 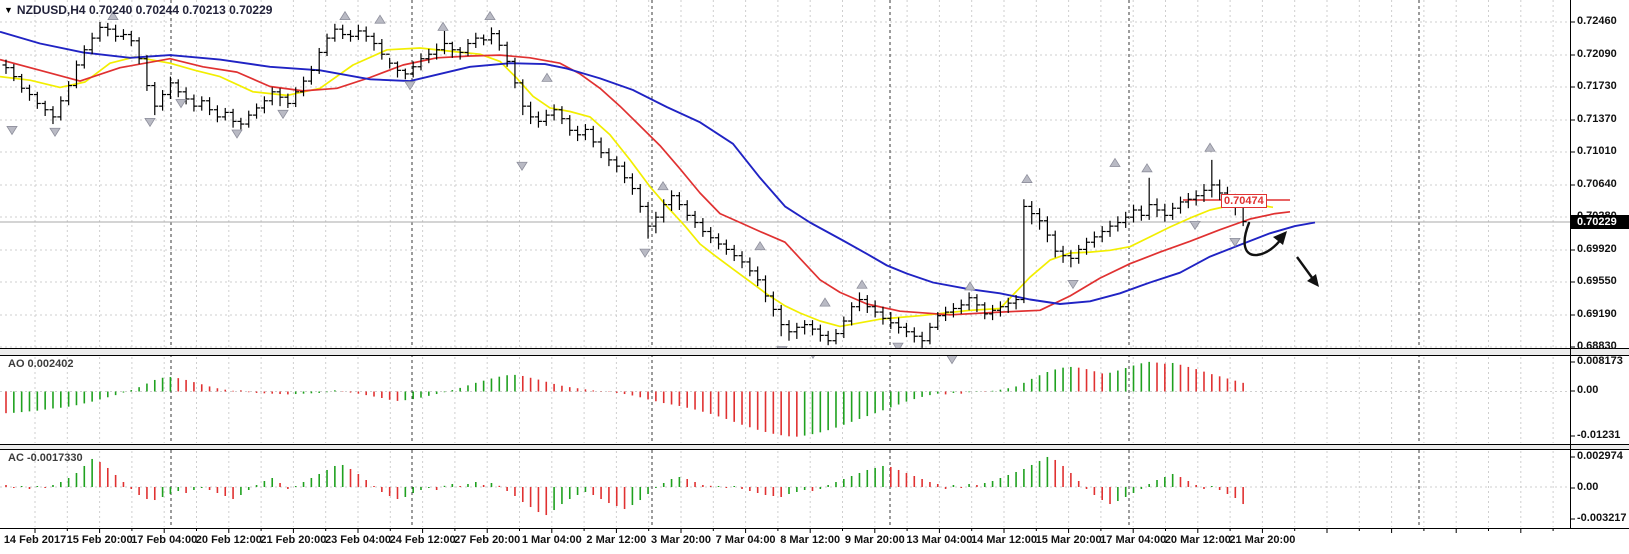 I want to click on drawn-curved-arrow-head, so click(x=1280, y=238).